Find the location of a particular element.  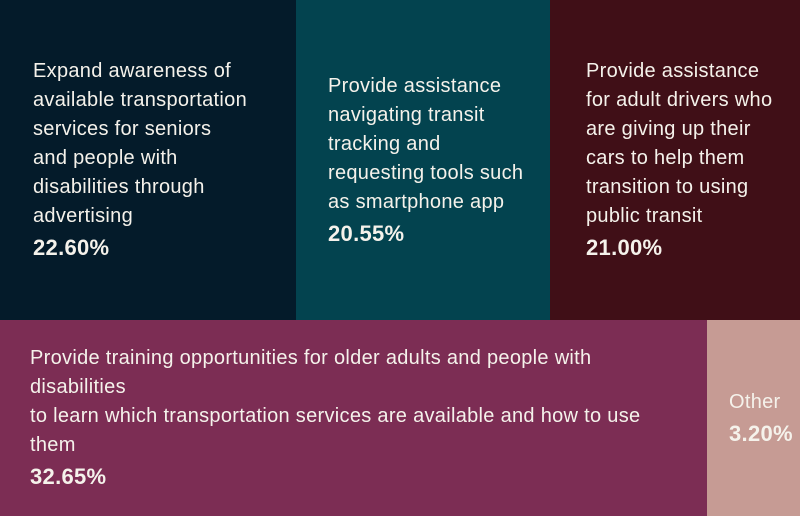

tile-value: 21.00% is located at coordinates (624, 247).